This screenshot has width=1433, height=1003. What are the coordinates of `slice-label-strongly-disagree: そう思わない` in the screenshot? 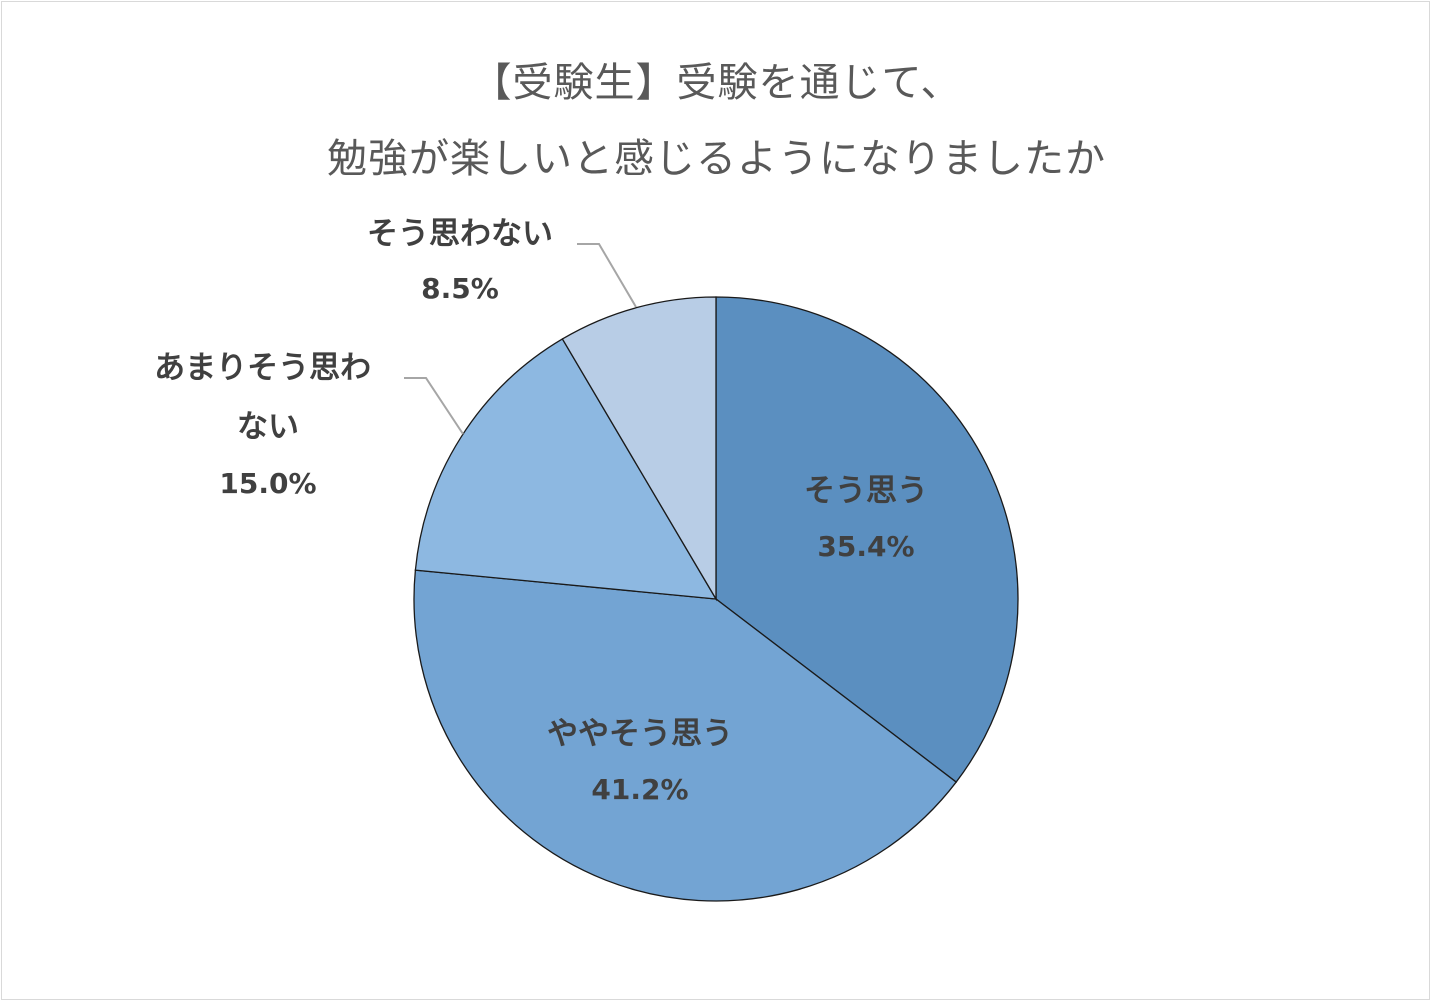 It's located at (460, 234).